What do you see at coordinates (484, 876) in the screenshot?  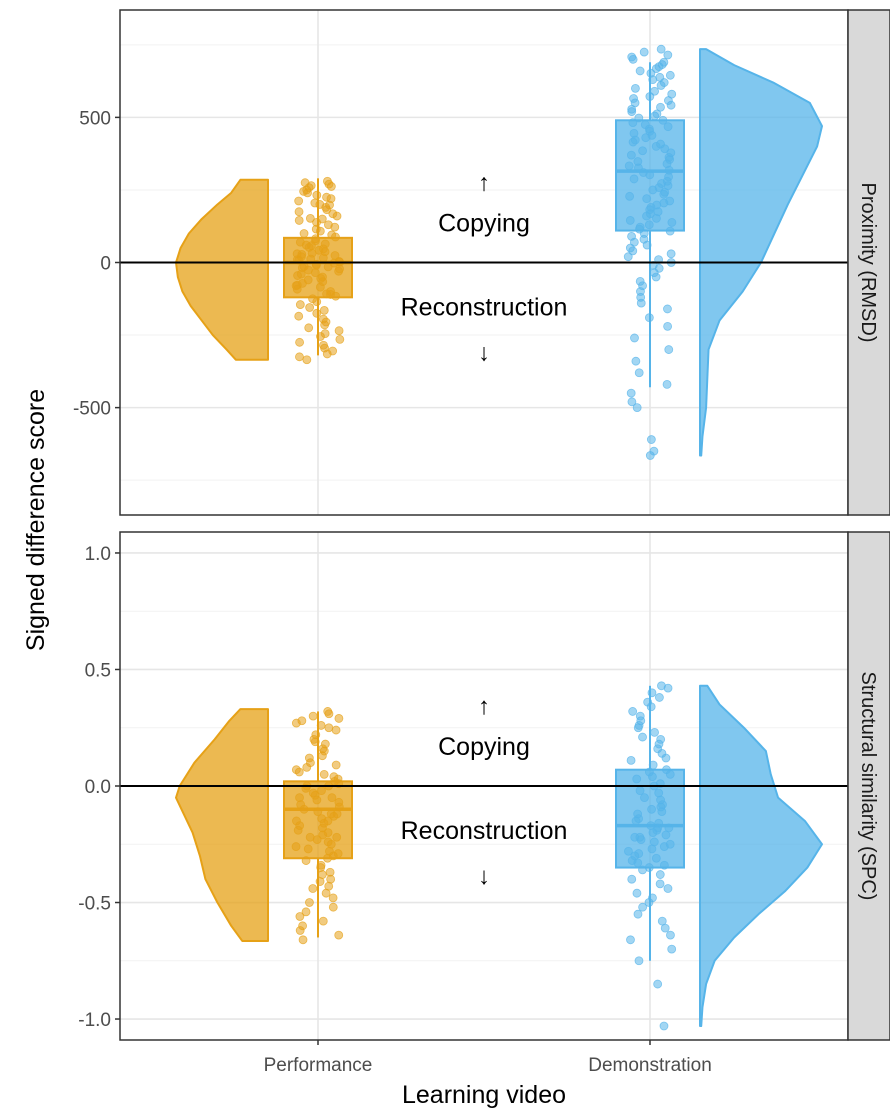 I see `panel-2-down-arrow: ↓` at bounding box center [484, 876].